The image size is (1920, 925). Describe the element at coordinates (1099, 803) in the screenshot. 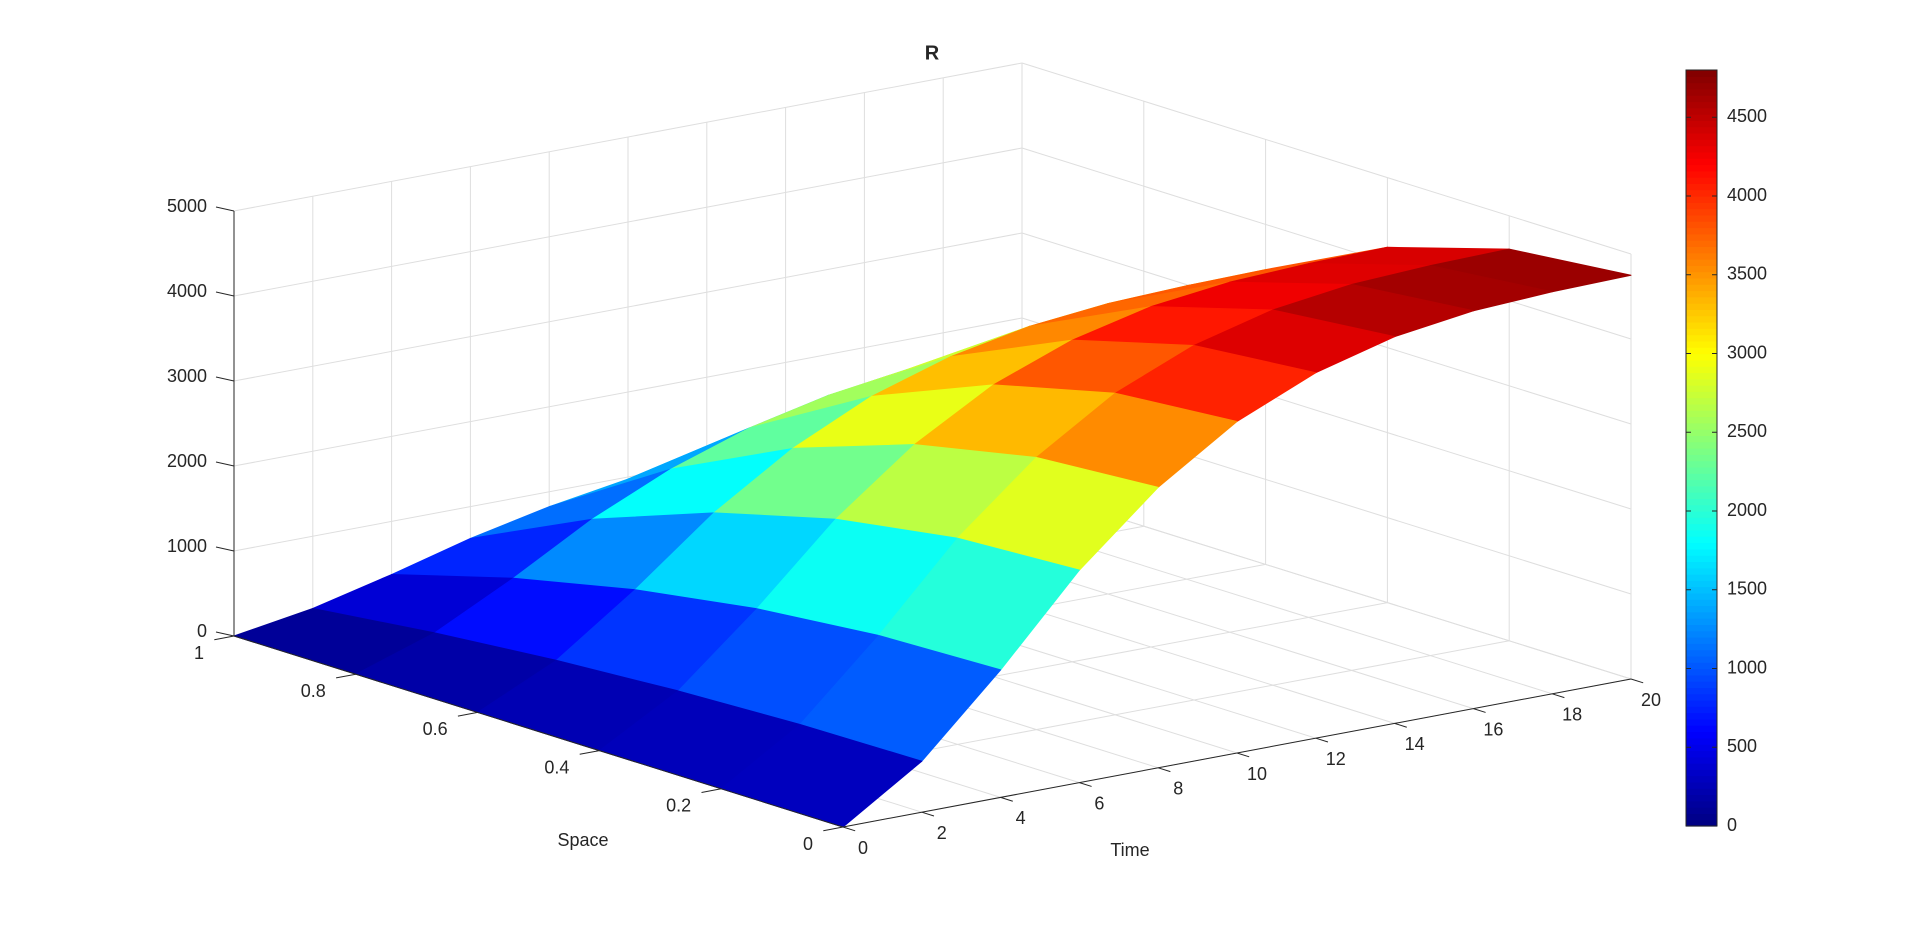

I see `x-tick-label: 6` at that location.